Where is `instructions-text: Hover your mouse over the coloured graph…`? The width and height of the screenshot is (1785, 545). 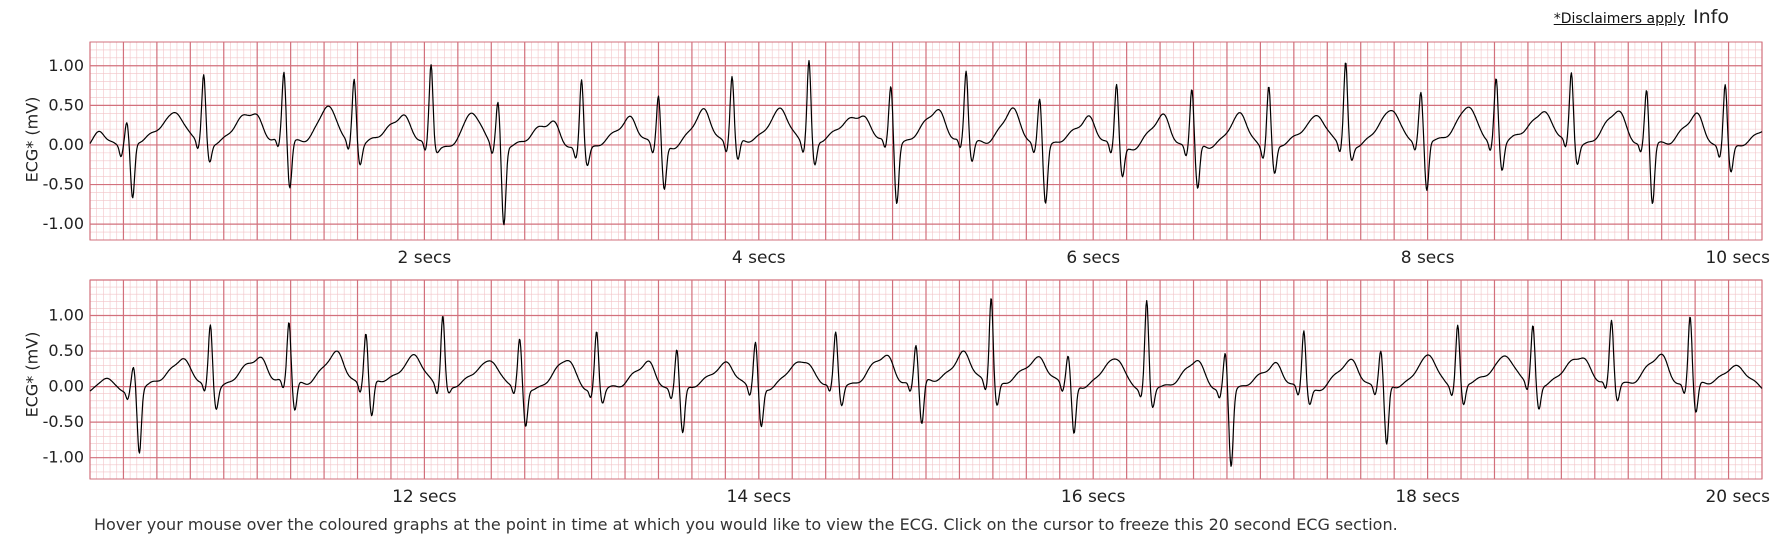
instructions-text: Hover your mouse over the coloured graph… is located at coordinates (746, 524).